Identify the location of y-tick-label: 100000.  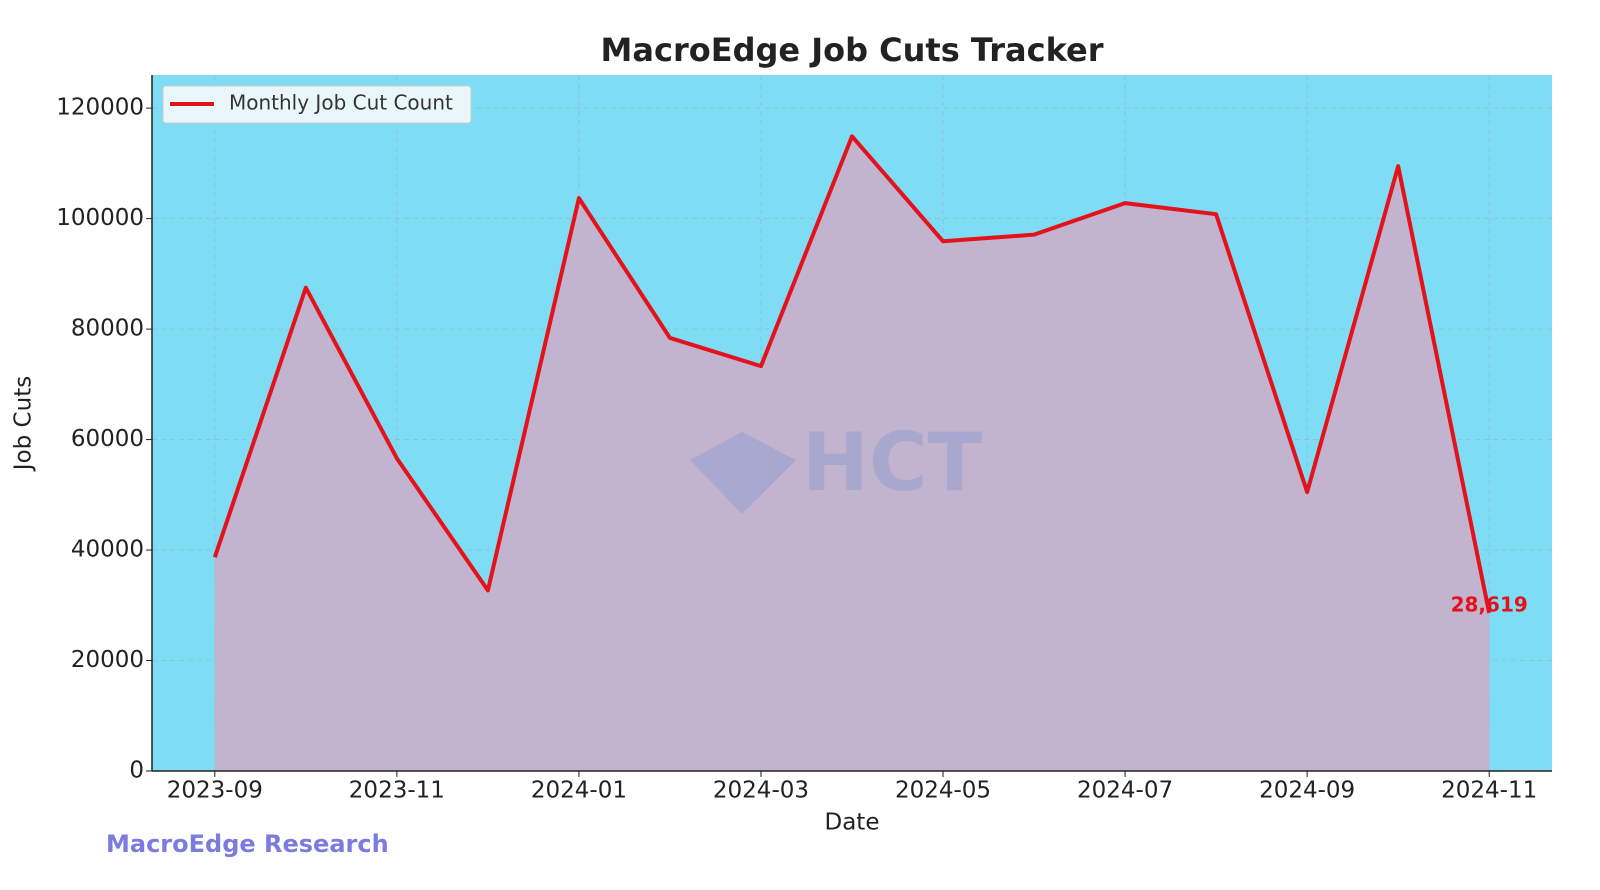
(100, 218).